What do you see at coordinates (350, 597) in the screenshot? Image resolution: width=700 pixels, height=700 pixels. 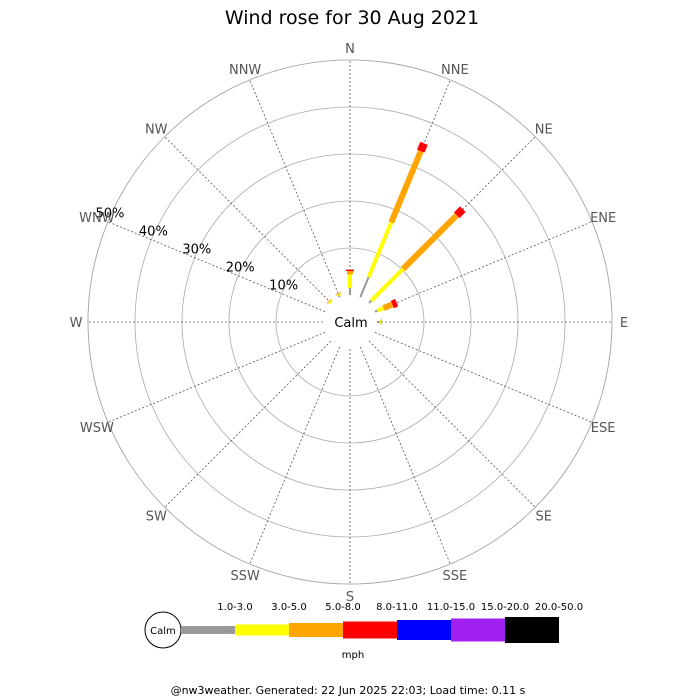 I see `direction-label-s: S` at bounding box center [350, 597].